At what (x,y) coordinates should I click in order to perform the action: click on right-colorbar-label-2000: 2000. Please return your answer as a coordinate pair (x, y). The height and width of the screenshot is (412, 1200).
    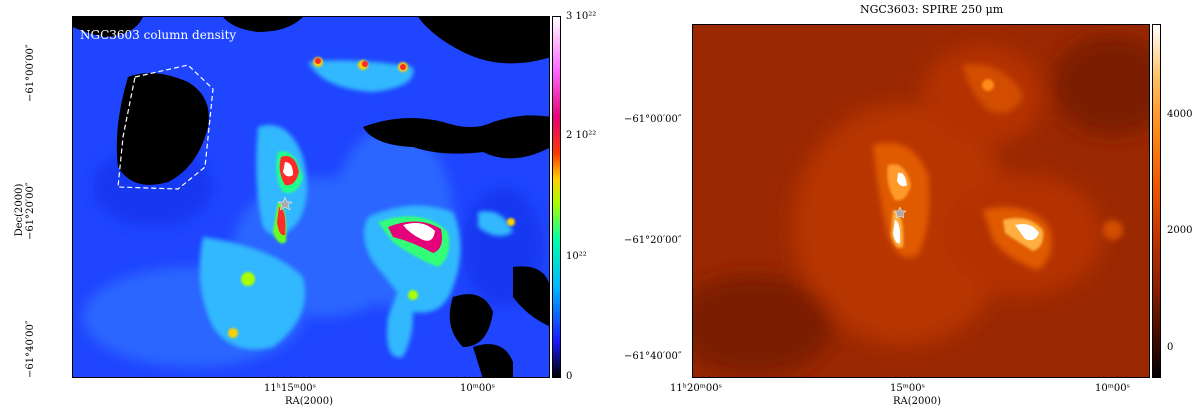
    Looking at the image, I should click on (1180, 230).